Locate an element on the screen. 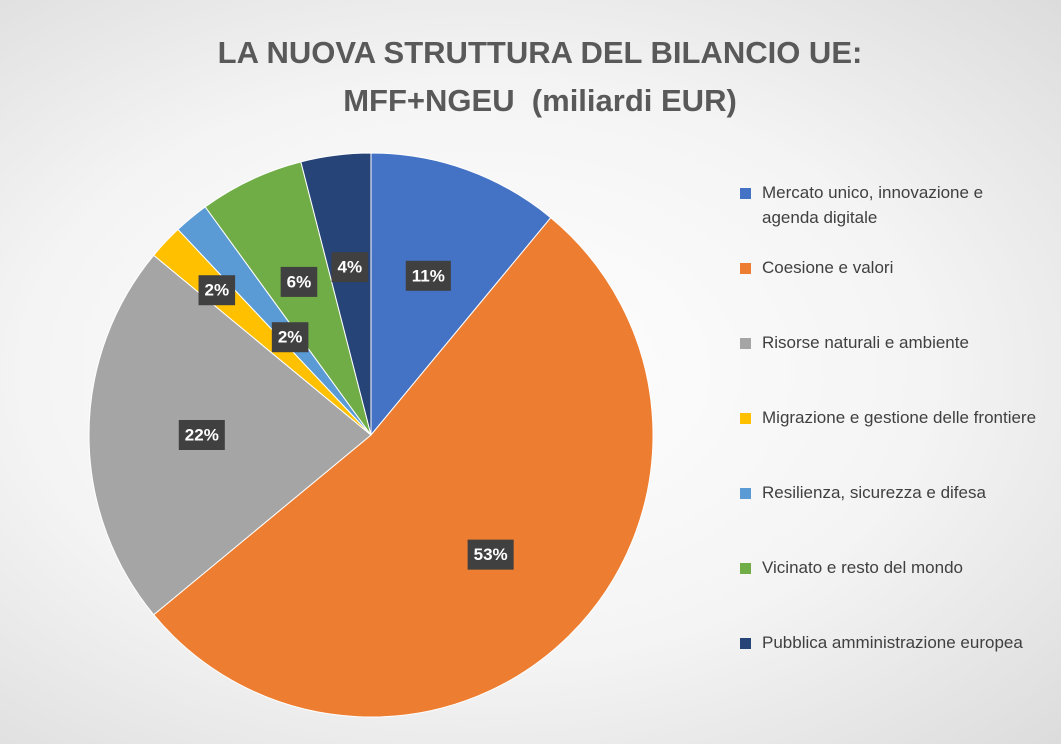  legend-item: Risorse naturali e ambiente is located at coordinates (890, 367).